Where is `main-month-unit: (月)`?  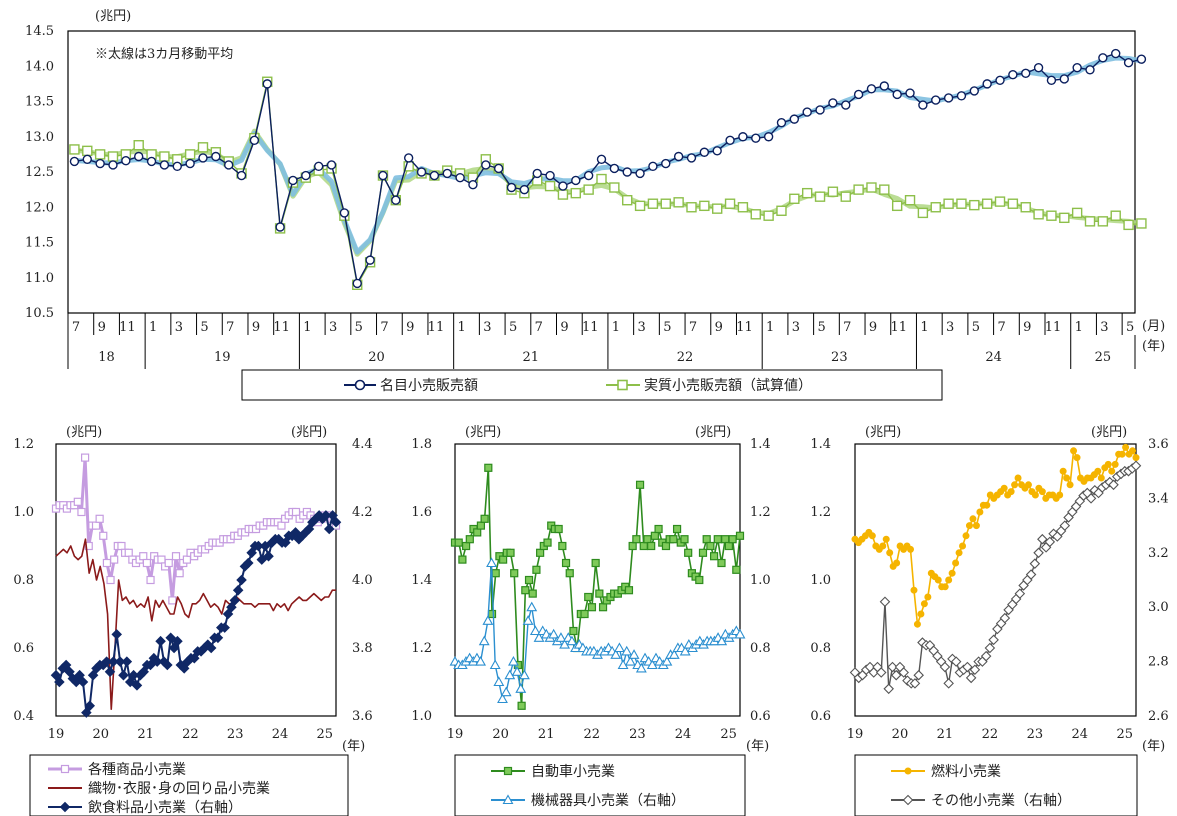
main-month-unit: (月) is located at coordinates (1153, 326).